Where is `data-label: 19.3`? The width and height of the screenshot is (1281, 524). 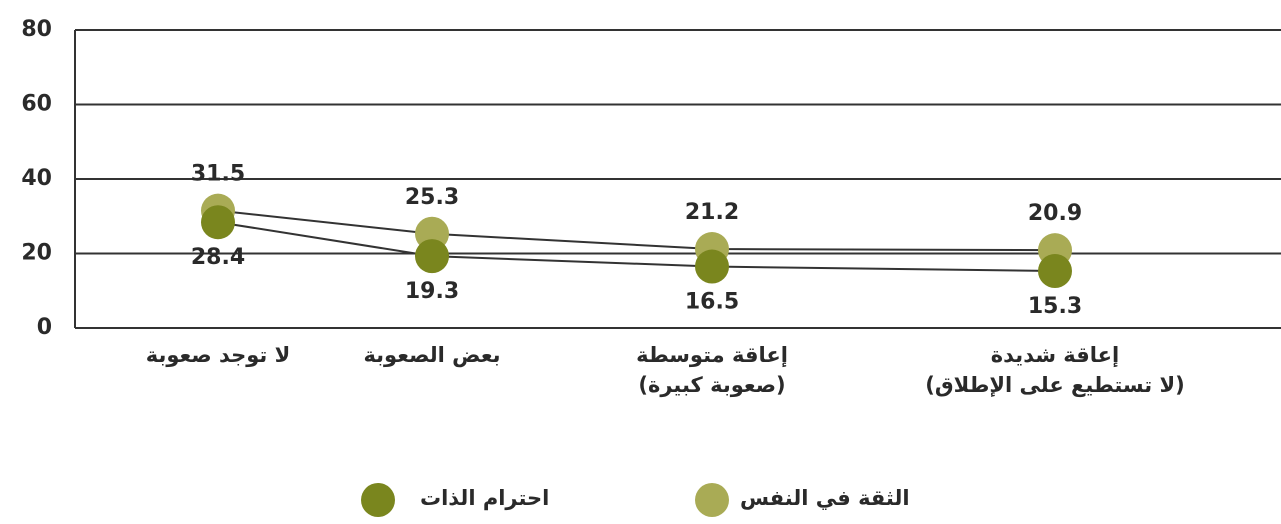 data-label: 19.3 is located at coordinates (432, 291).